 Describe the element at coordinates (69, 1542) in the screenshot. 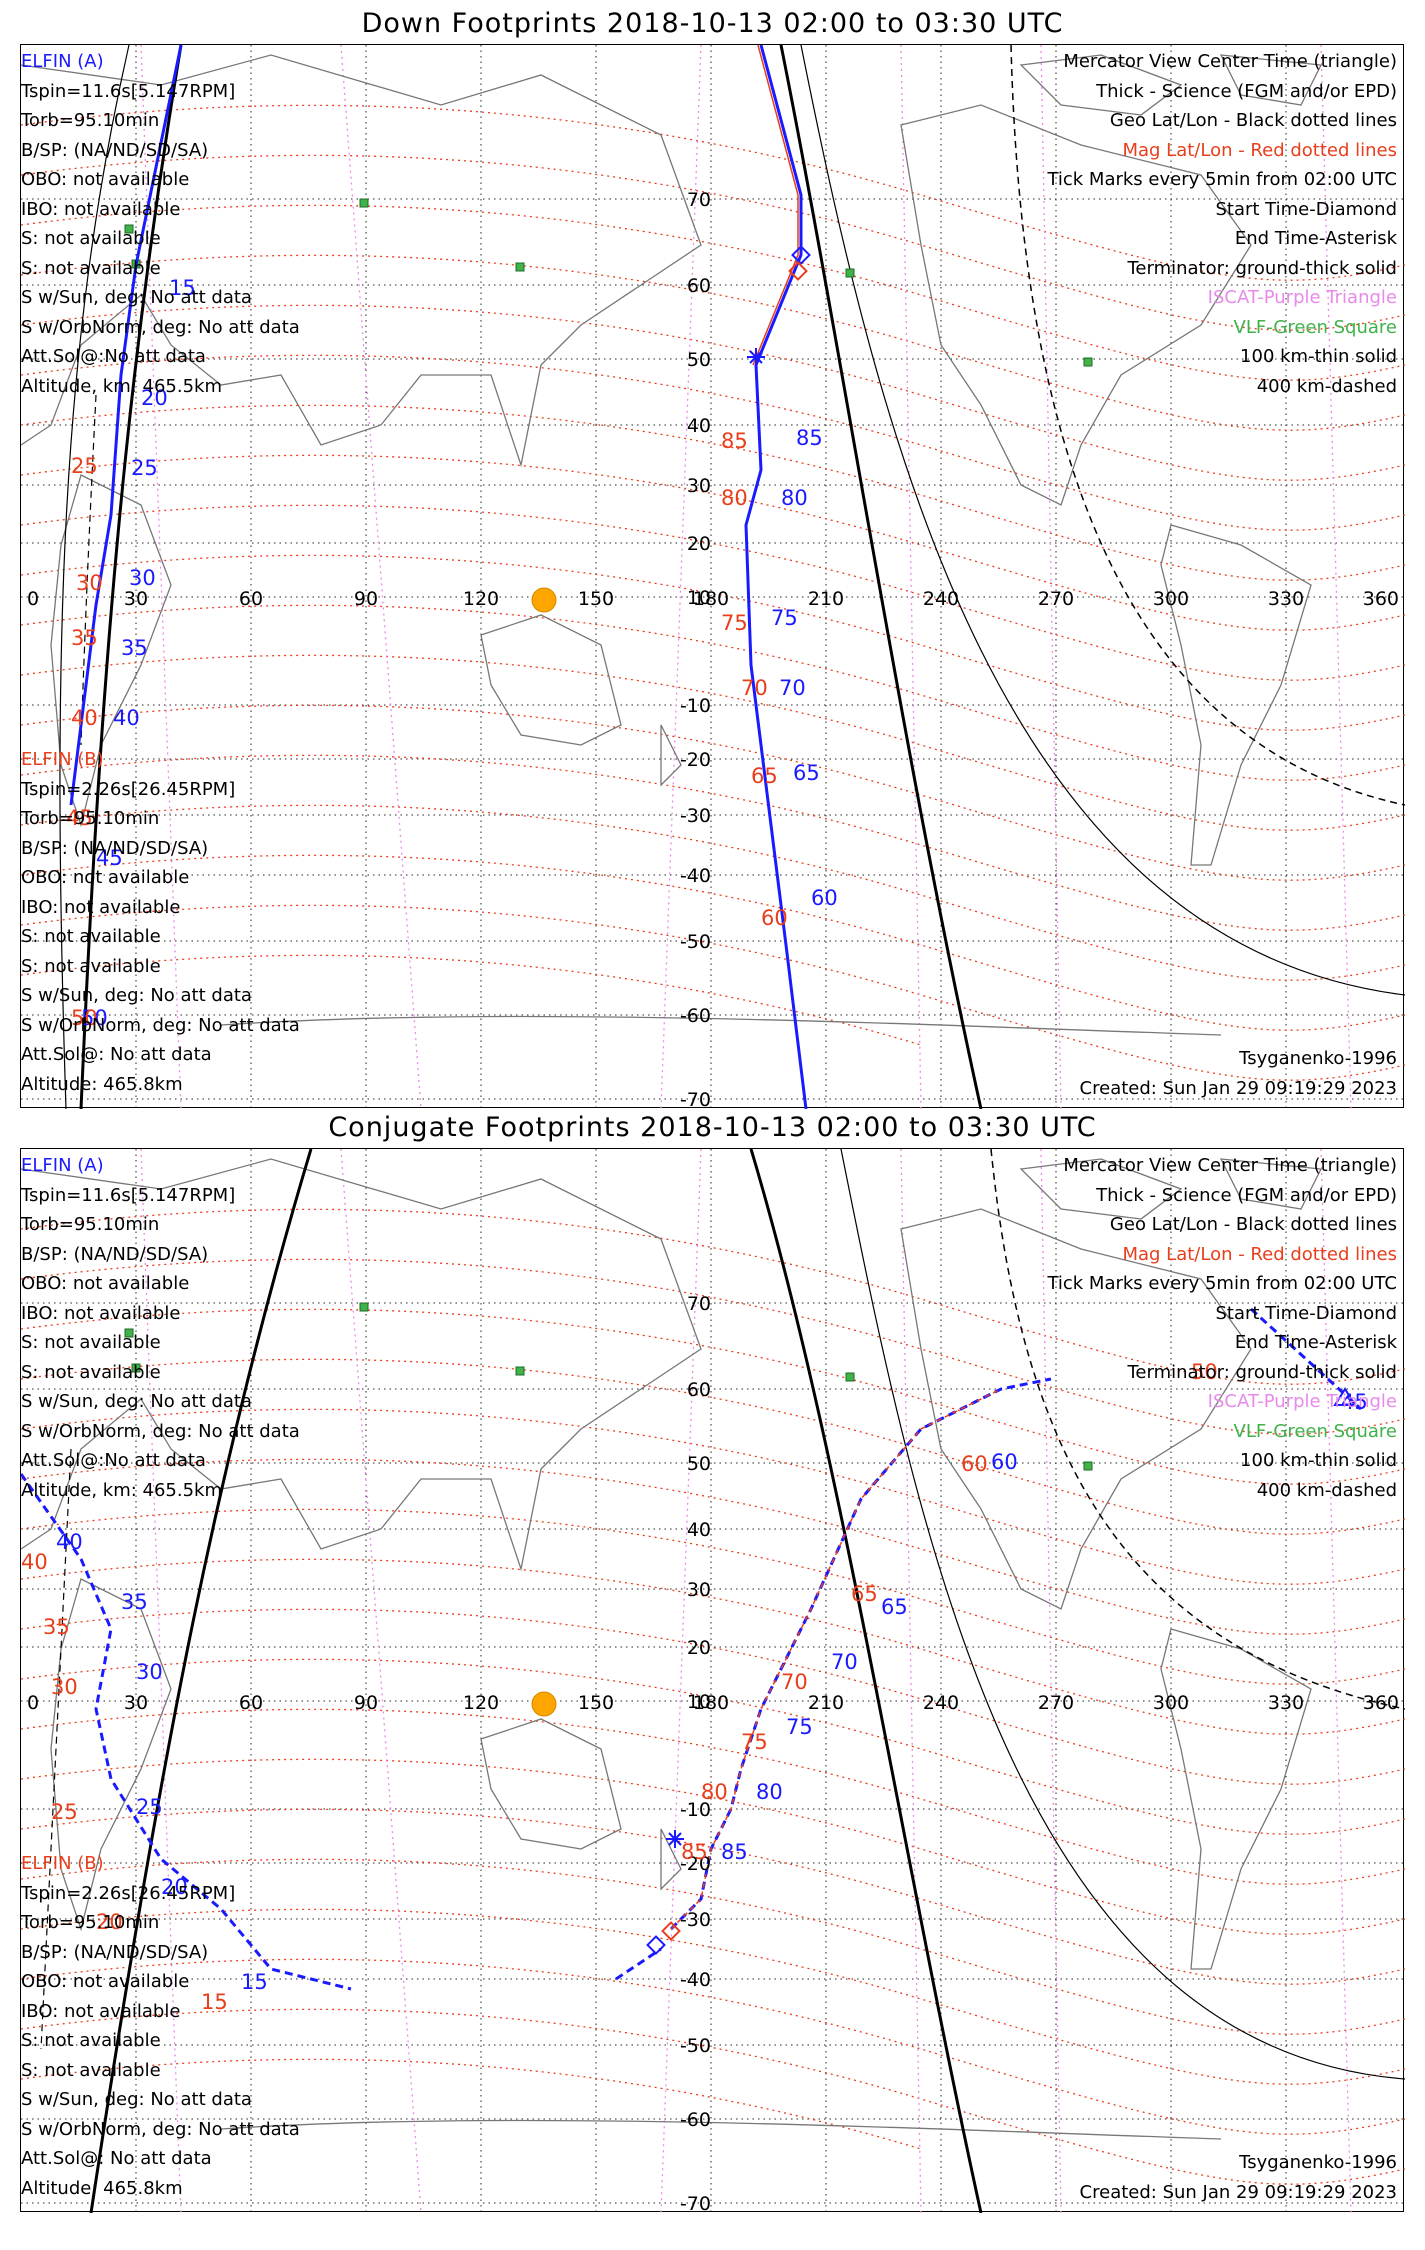

I see `elfin-a-tick-40: 40` at that location.